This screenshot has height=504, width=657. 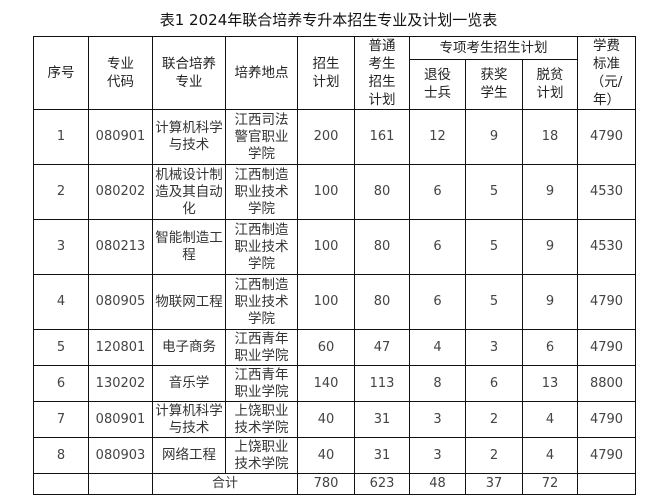 I want to click on table-row: 3 080213 智能制造工程 江西制造职业技术学院 100 80 6 5 9 4530, so click(x=335, y=247).